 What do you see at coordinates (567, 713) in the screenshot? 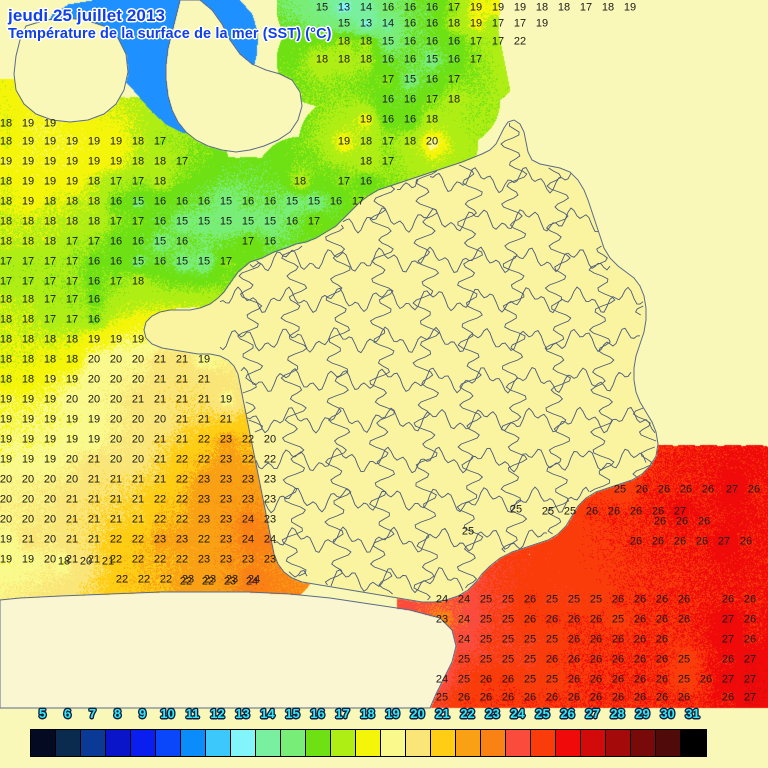
I see `colorbar-tick-label: 26` at bounding box center [567, 713].